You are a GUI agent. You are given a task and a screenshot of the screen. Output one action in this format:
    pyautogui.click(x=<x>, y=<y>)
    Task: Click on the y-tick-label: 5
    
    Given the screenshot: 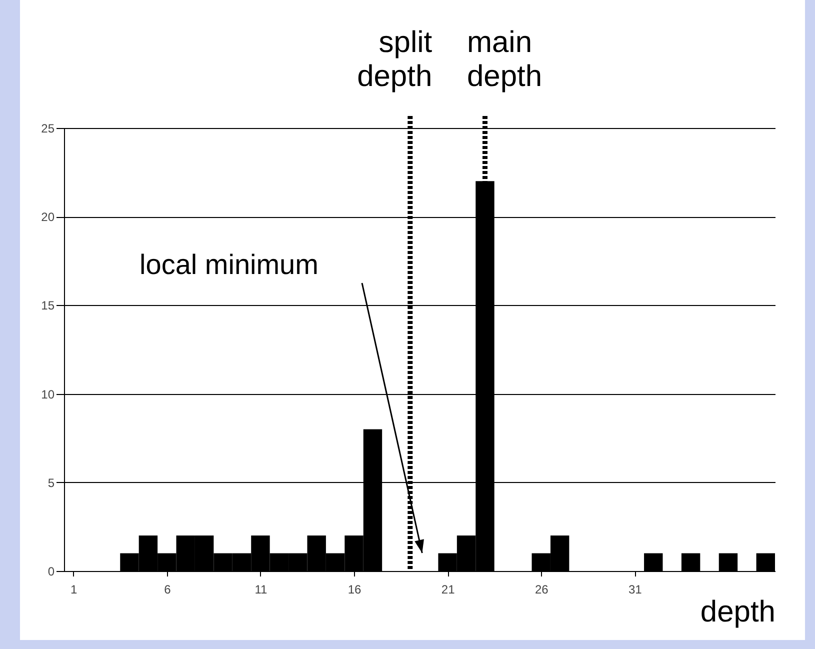 What is the action you would take?
    pyautogui.click(x=51, y=483)
    